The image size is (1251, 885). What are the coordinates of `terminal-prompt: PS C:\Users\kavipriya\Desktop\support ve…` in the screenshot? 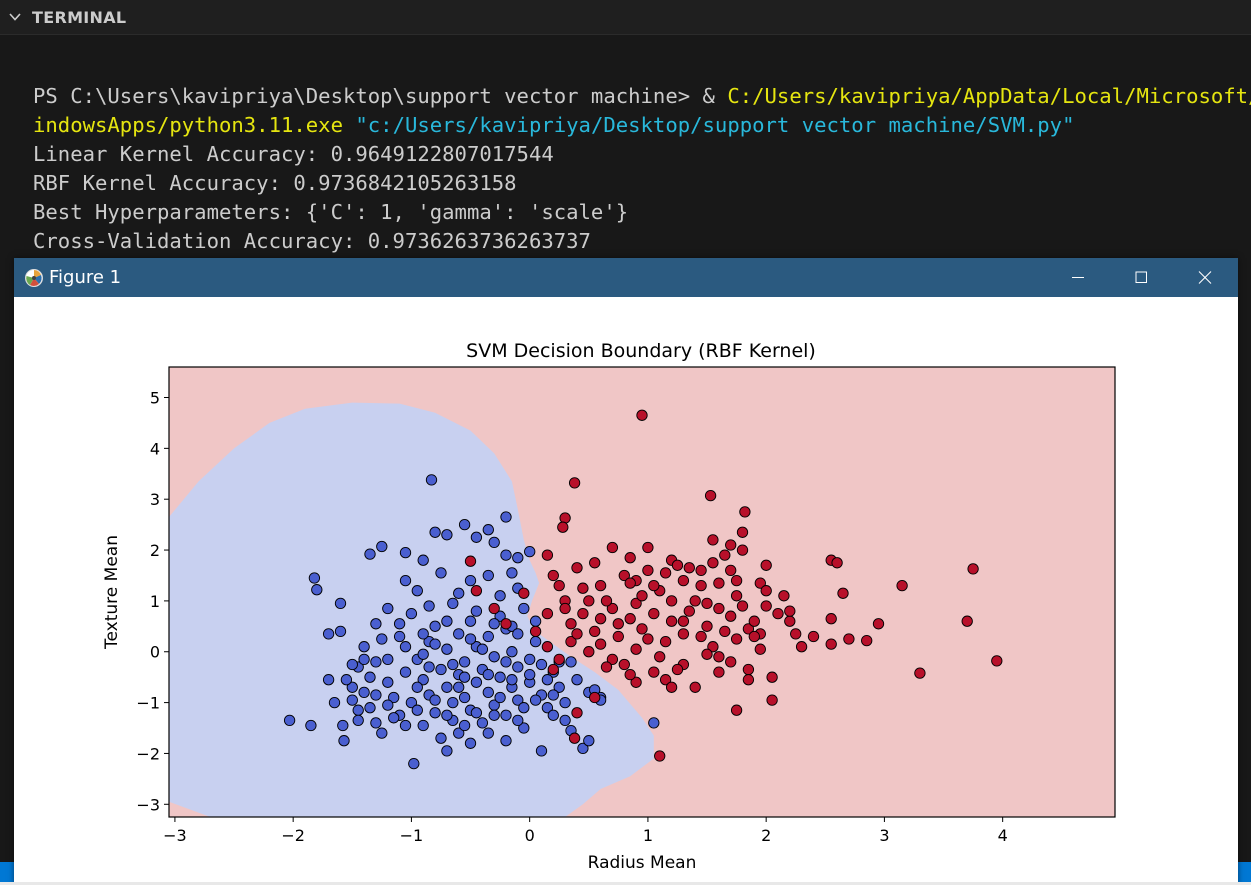 It's located at (380, 96).